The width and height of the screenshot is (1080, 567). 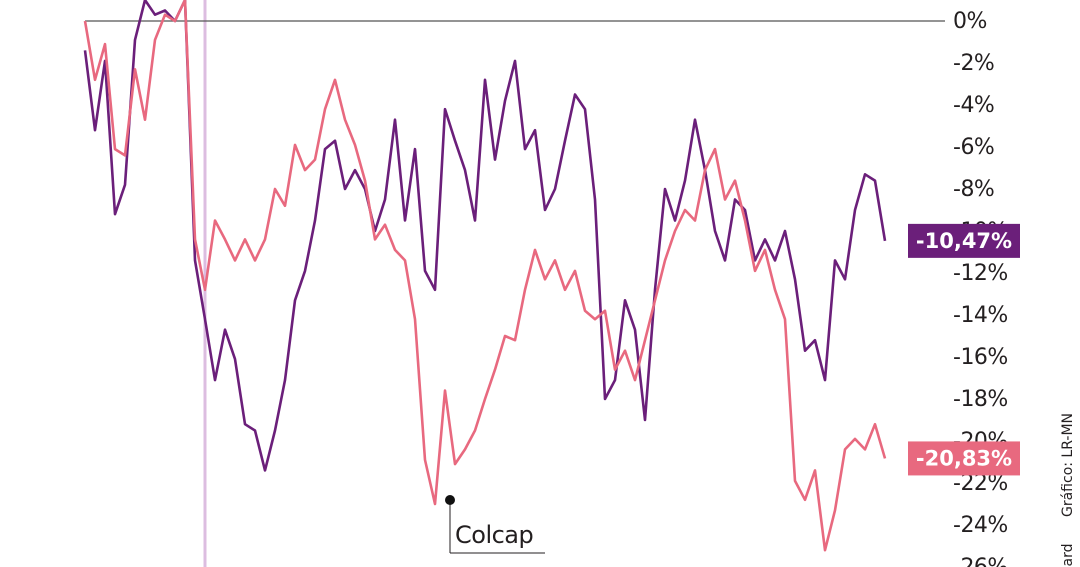 What do you see at coordinates (973, 105) in the screenshot?
I see `y-tick-label: -4%` at bounding box center [973, 105].